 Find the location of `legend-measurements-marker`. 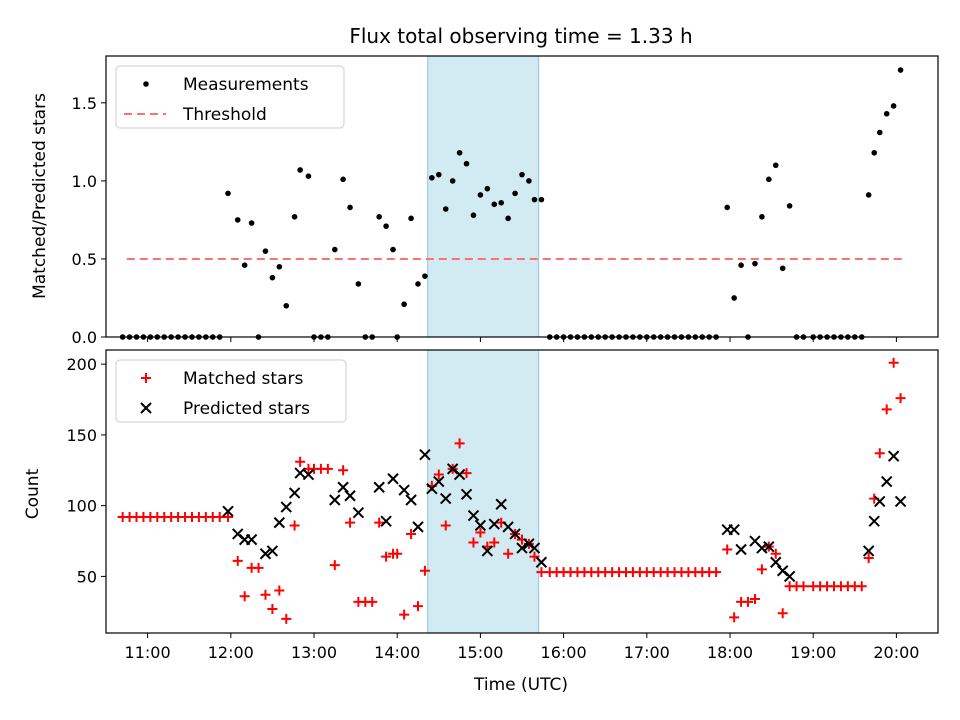

legend-measurements-marker is located at coordinates (146, 84).